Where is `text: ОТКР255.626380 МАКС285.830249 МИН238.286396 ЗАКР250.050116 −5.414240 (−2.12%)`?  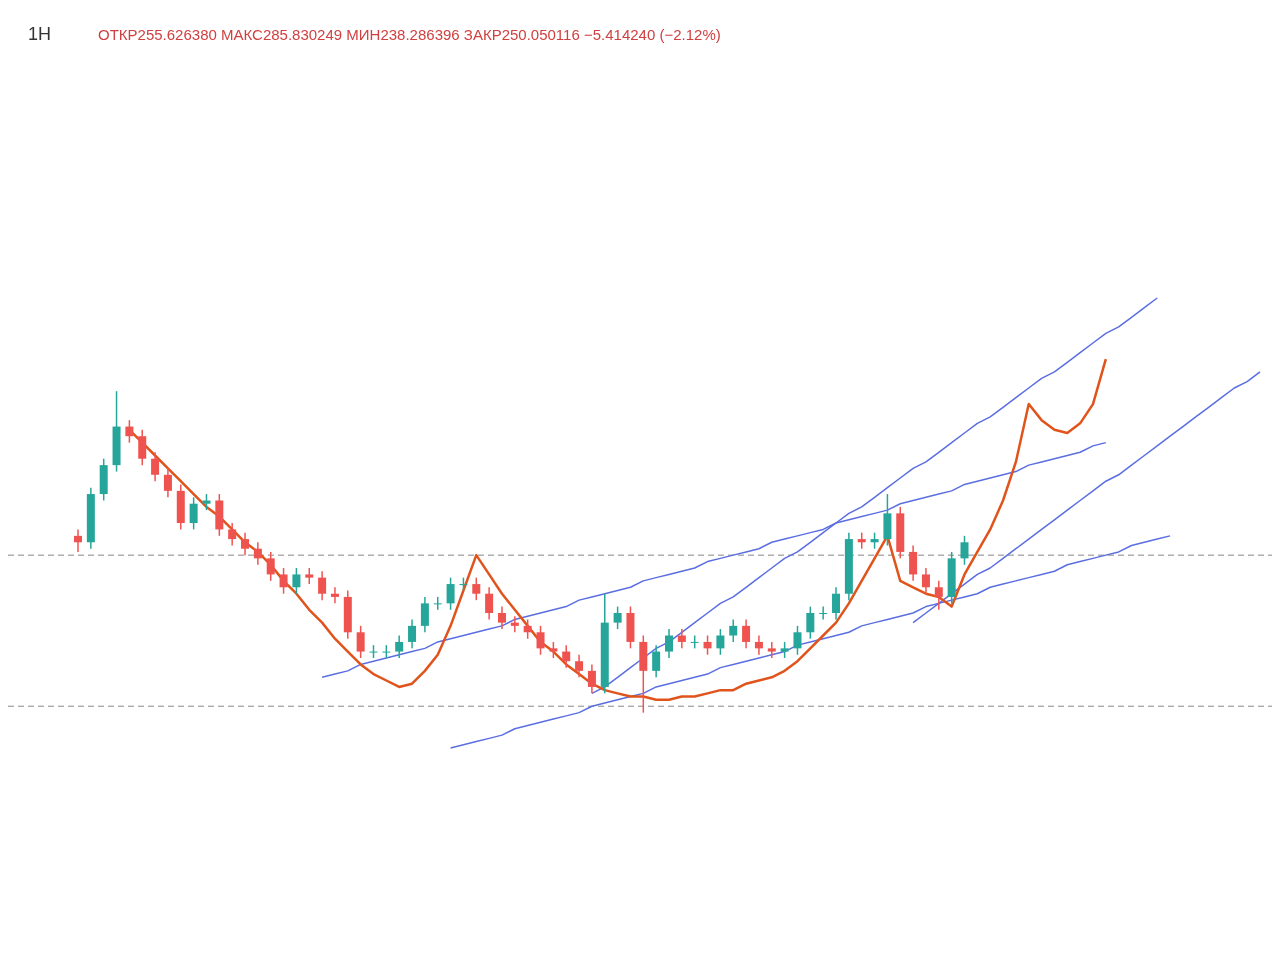 text: ОТКР255.626380 МАКС285.830249 МИН238.286396 ЗАКР250.050116 −5.414240 (−2.12%) is located at coordinates (409, 34).